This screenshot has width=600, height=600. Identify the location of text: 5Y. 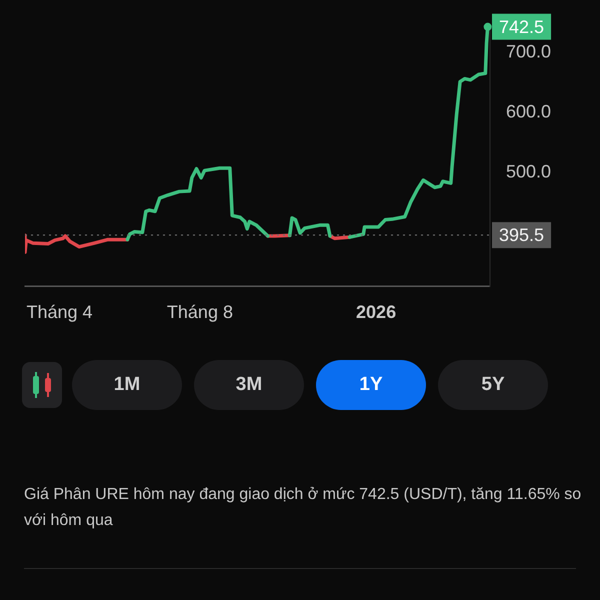
(493, 385).